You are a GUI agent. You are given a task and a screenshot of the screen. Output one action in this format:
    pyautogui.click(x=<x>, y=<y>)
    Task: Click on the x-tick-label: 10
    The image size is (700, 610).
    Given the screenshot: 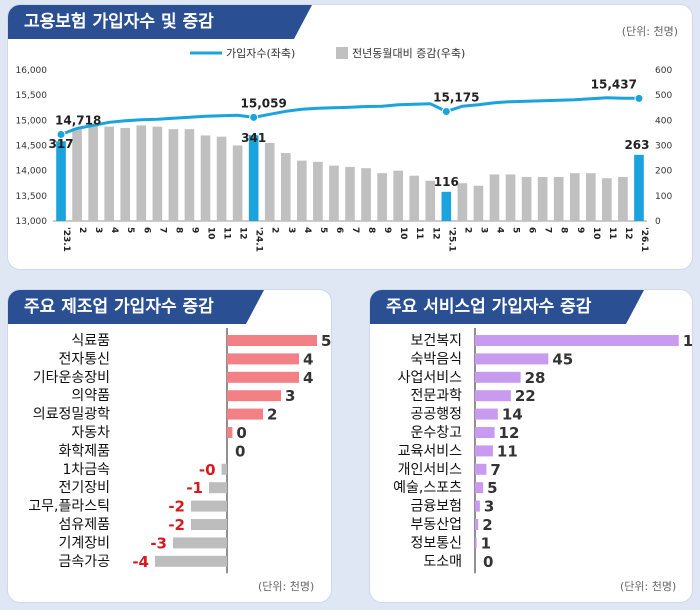 What is the action you would take?
    pyautogui.click(x=211, y=233)
    